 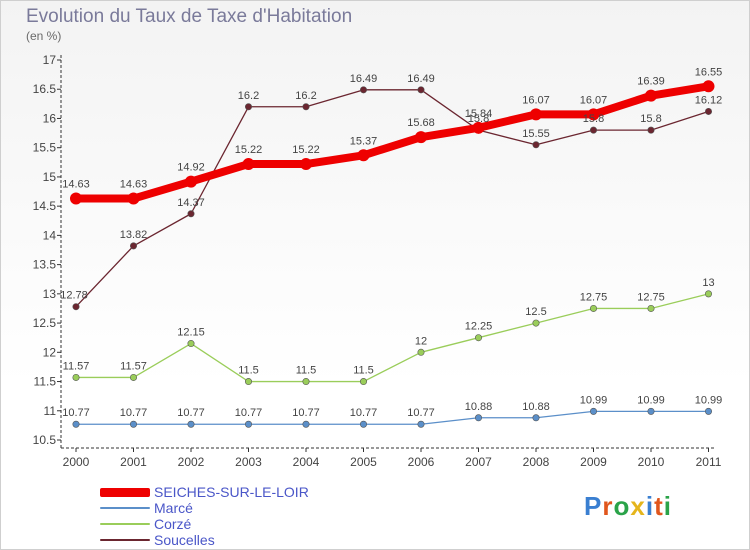 What do you see at coordinates (50, 118) in the screenshot?
I see `y-tick-label: 16` at bounding box center [50, 118].